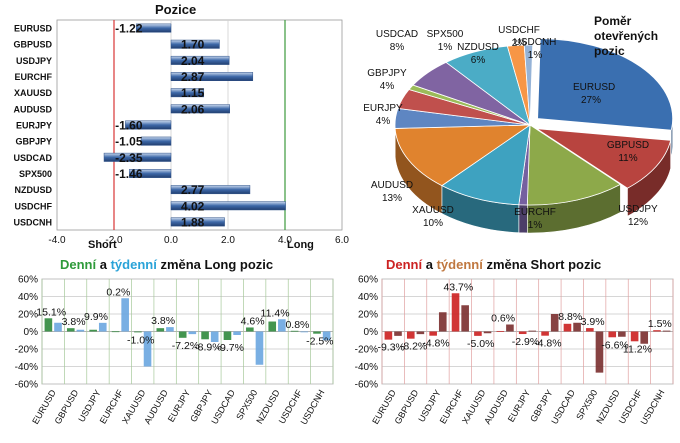  I want to click on pie-label-value: 6%, so click(478, 60).